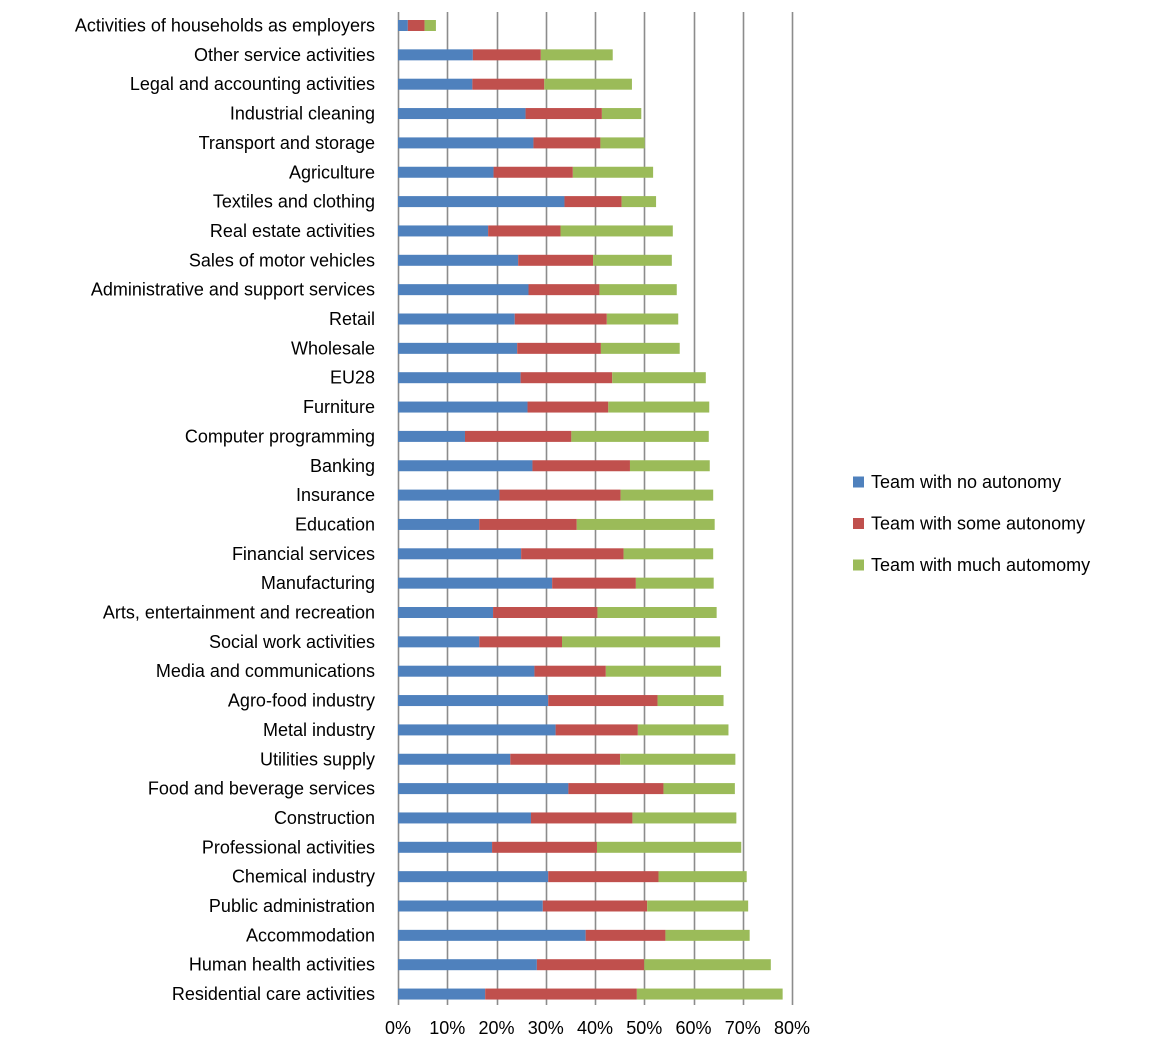 This screenshot has width=1150, height=1049. I want to click on category-label: Food and beverage services, so click(261, 789).